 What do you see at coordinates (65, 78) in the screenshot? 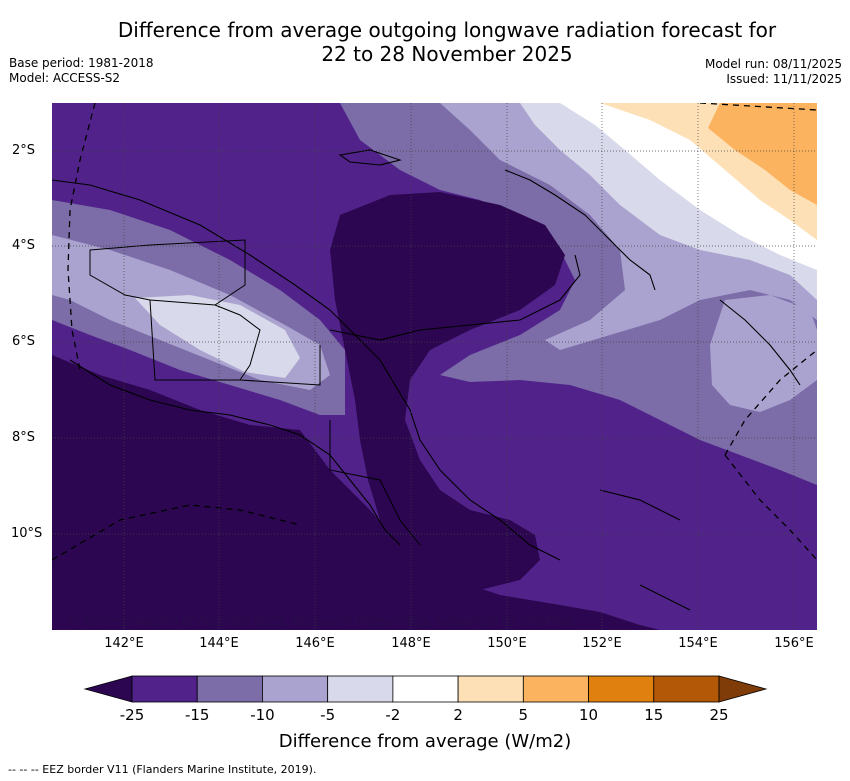
I see `model-name: Model: ACCESS-S2` at bounding box center [65, 78].